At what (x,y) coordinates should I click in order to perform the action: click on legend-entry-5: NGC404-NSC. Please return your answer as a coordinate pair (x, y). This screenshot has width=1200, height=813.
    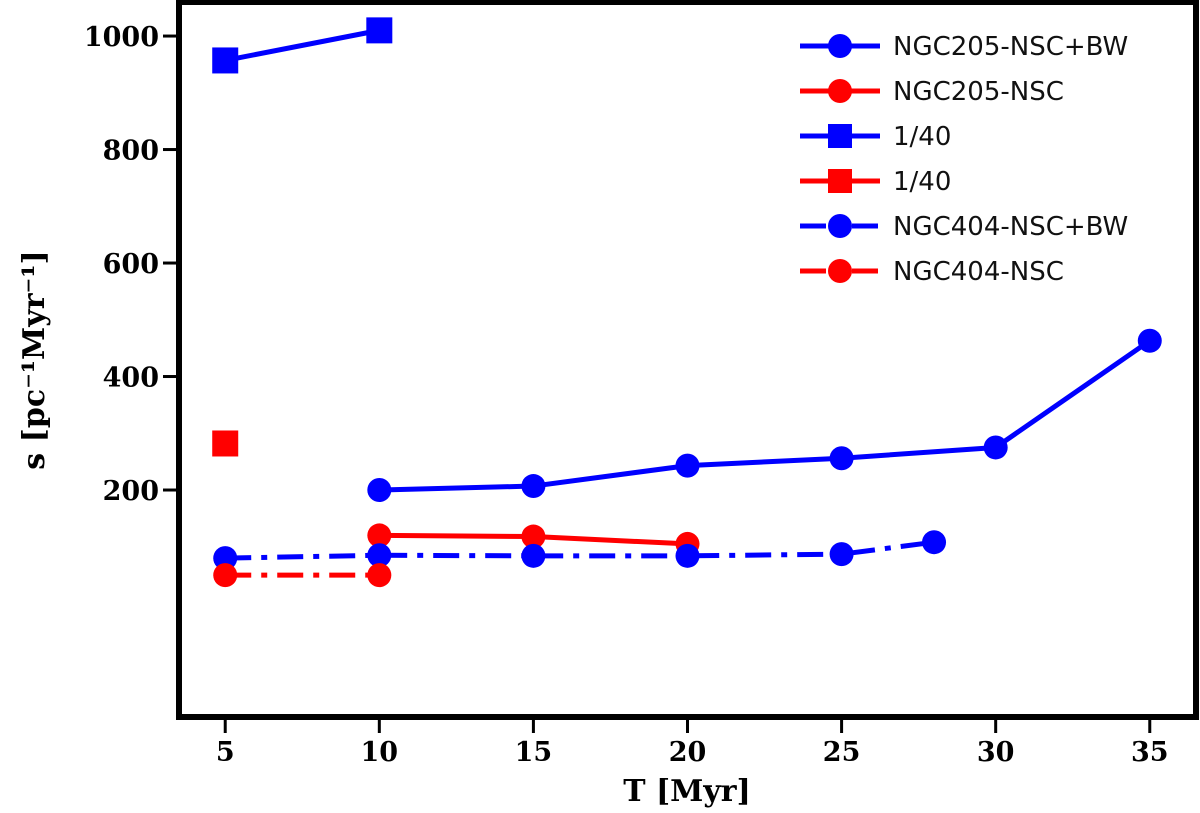
    Looking at the image, I should click on (932, 272).